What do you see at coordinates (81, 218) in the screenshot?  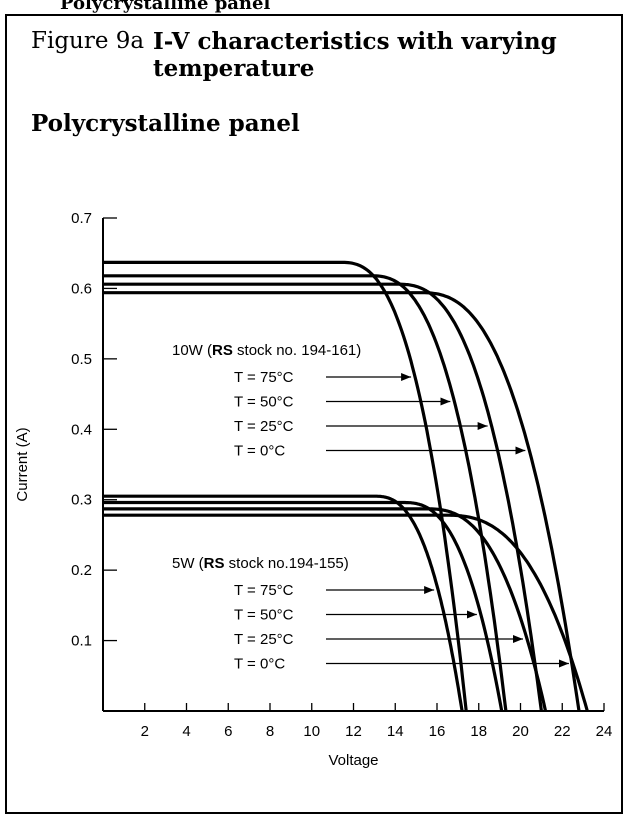 I see `y-tick-label: 0.7` at bounding box center [81, 218].